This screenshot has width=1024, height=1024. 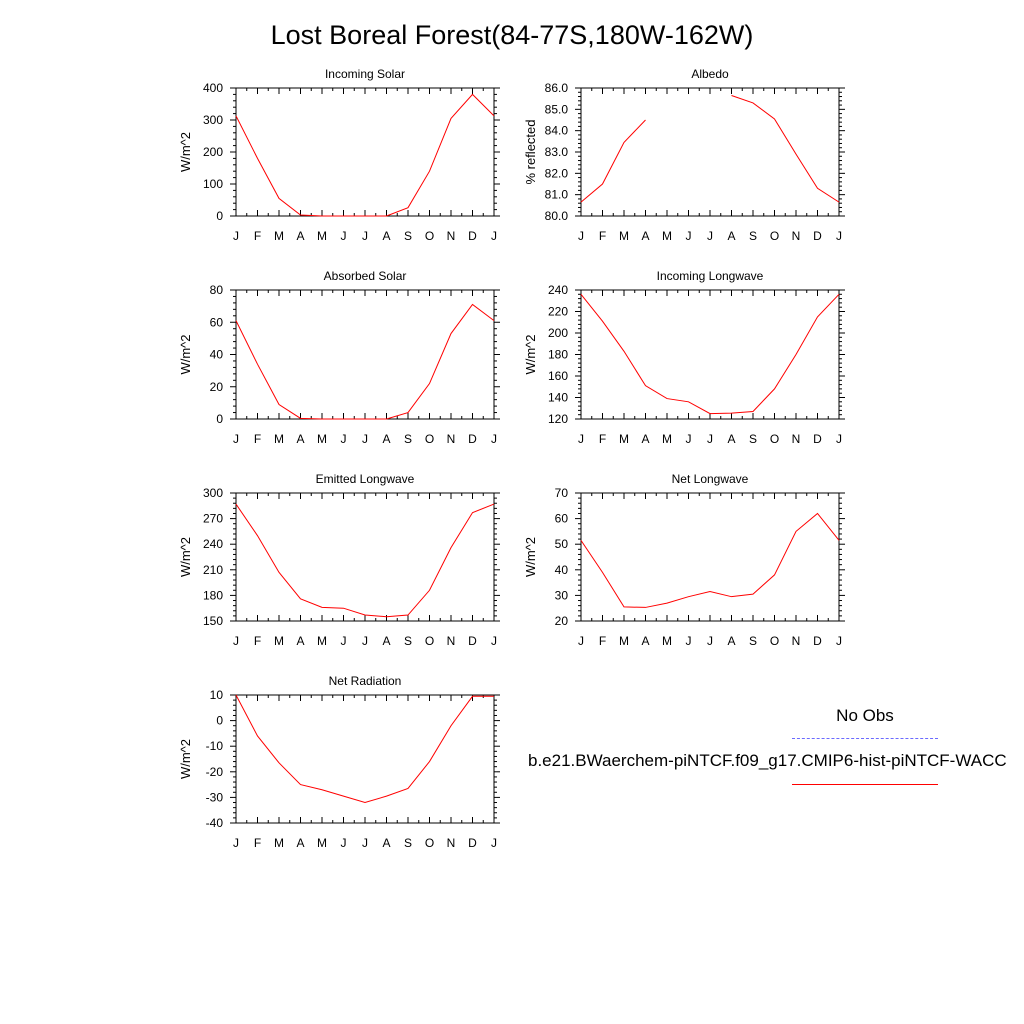 I want to click on y-tick-label: 60, so click(x=217, y=322).